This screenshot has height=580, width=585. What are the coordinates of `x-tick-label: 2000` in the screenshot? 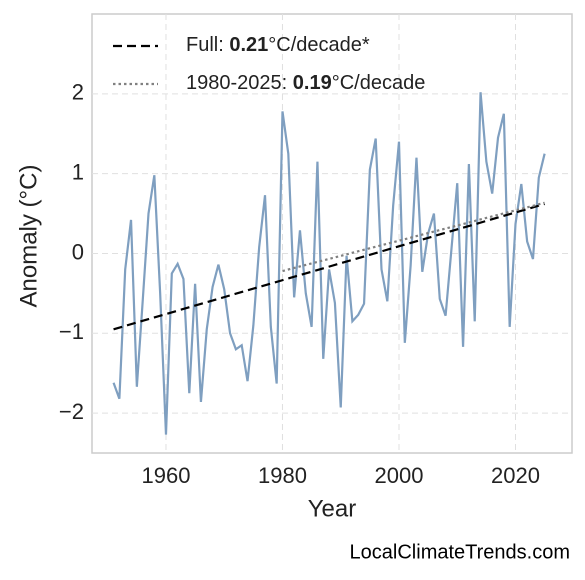 It's located at (399, 475).